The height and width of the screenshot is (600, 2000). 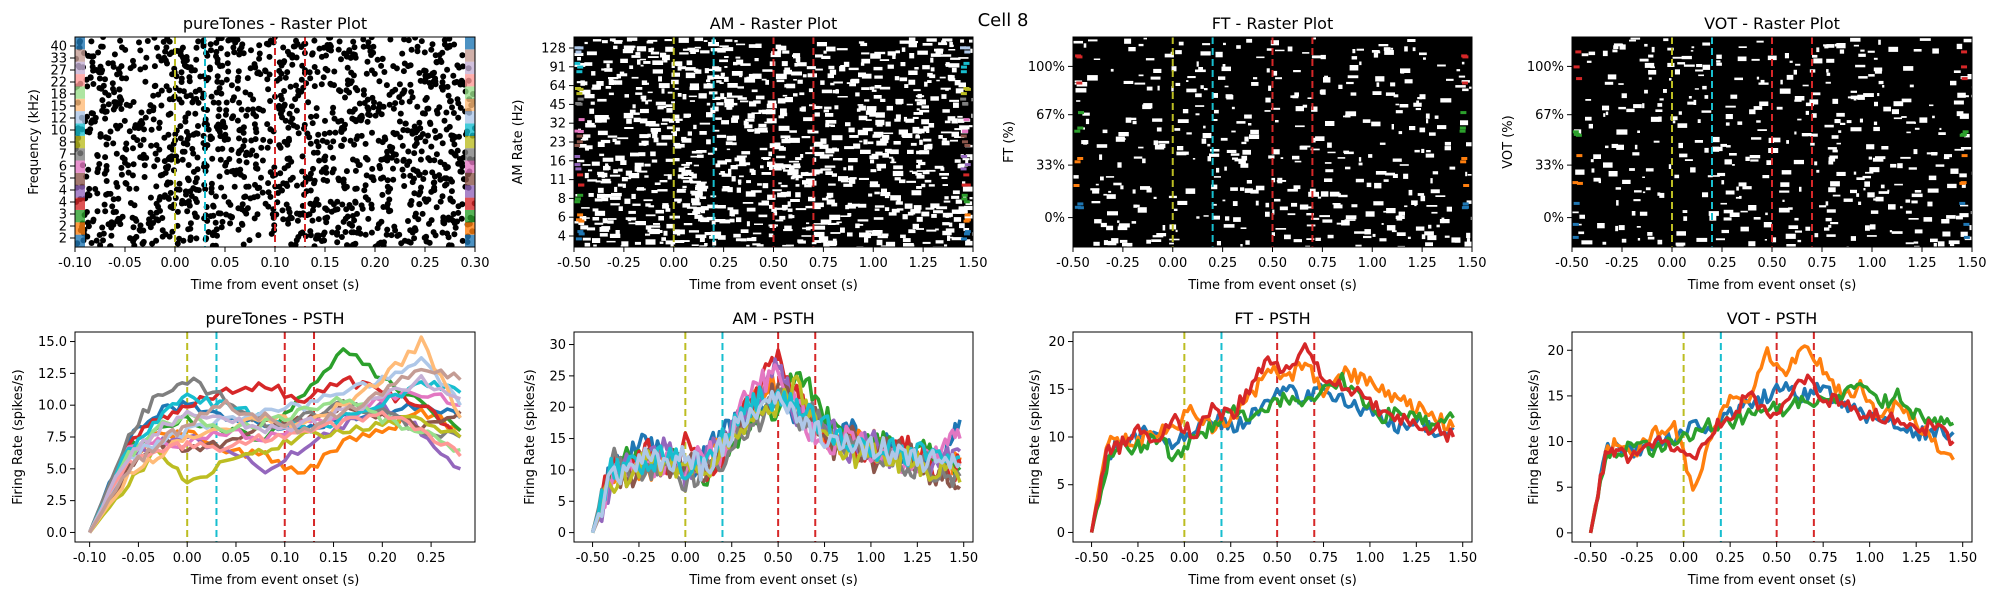 What do you see at coordinates (773, 318) in the screenshot?
I see `panel-title-5: AM - PSTH` at bounding box center [773, 318].